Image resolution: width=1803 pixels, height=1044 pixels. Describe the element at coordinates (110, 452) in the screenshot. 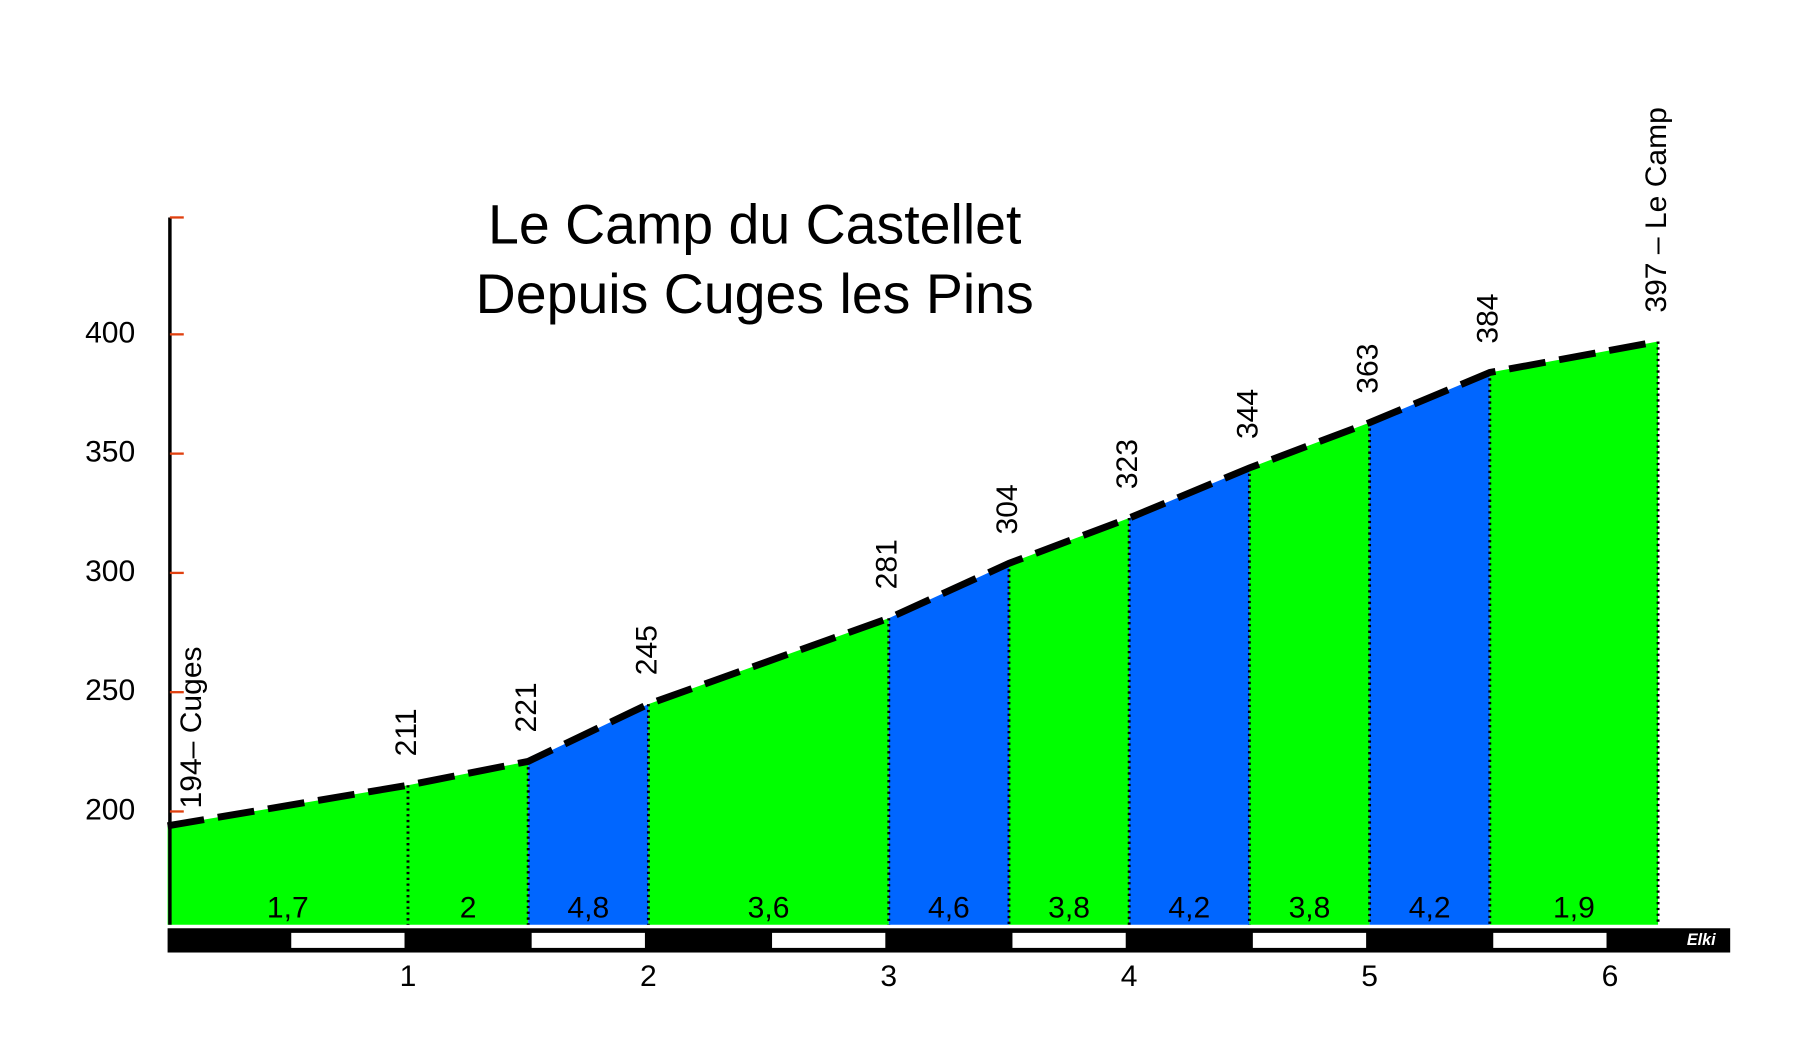

I see `y-tick-label: 350` at that location.